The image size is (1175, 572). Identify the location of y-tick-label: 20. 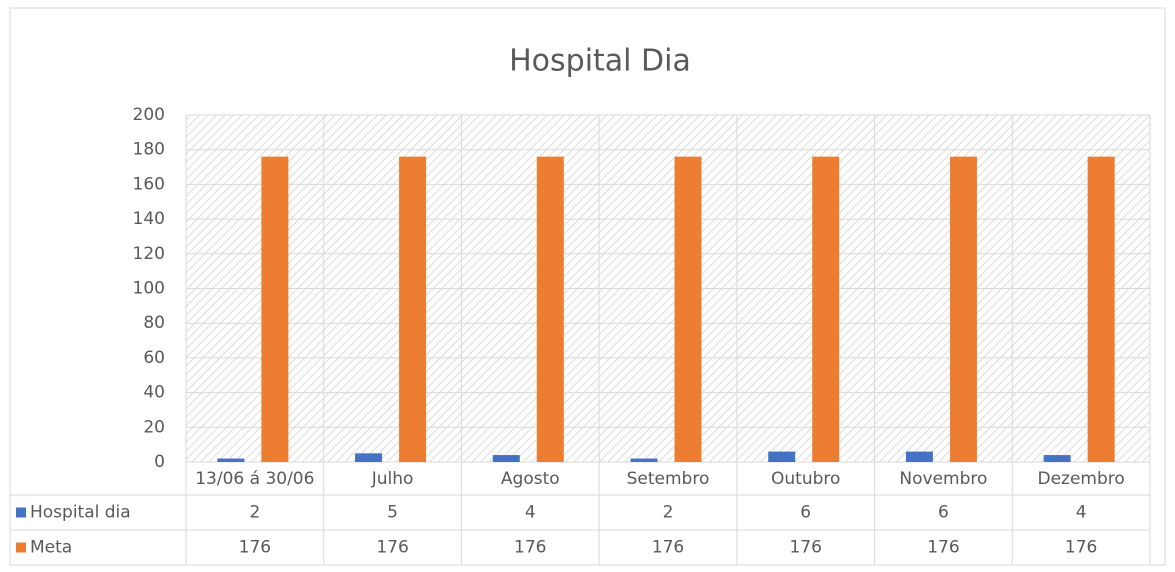
(154, 427).